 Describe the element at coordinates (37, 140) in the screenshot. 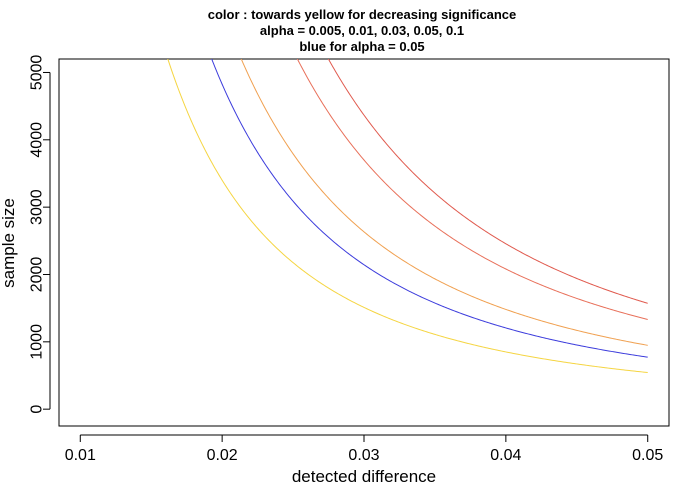

I see `y-tick-label: 4000` at that location.